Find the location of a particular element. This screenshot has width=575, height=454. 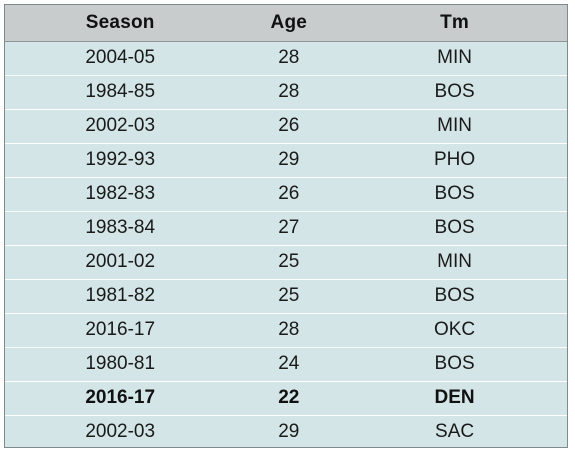

cell-age: 24 is located at coordinates (289, 364).